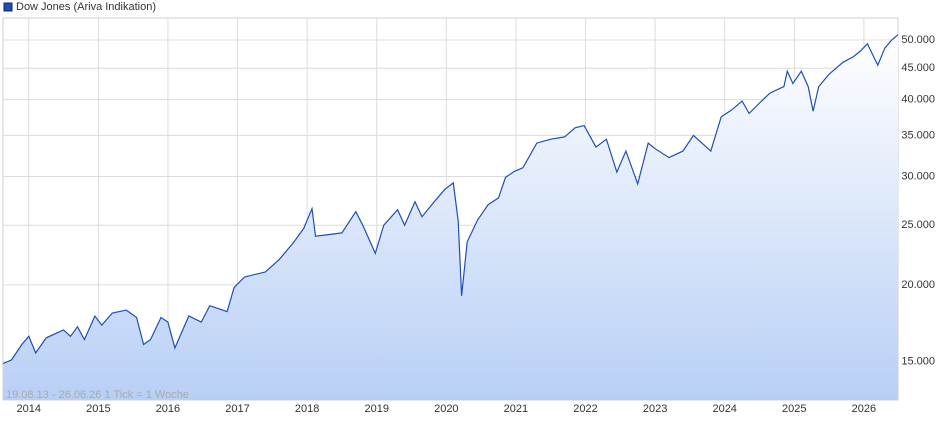 The height and width of the screenshot is (435, 940). Describe the element at coordinates (29, 409) in the screenshot. I see `x-tick-label: 2014` at that location.